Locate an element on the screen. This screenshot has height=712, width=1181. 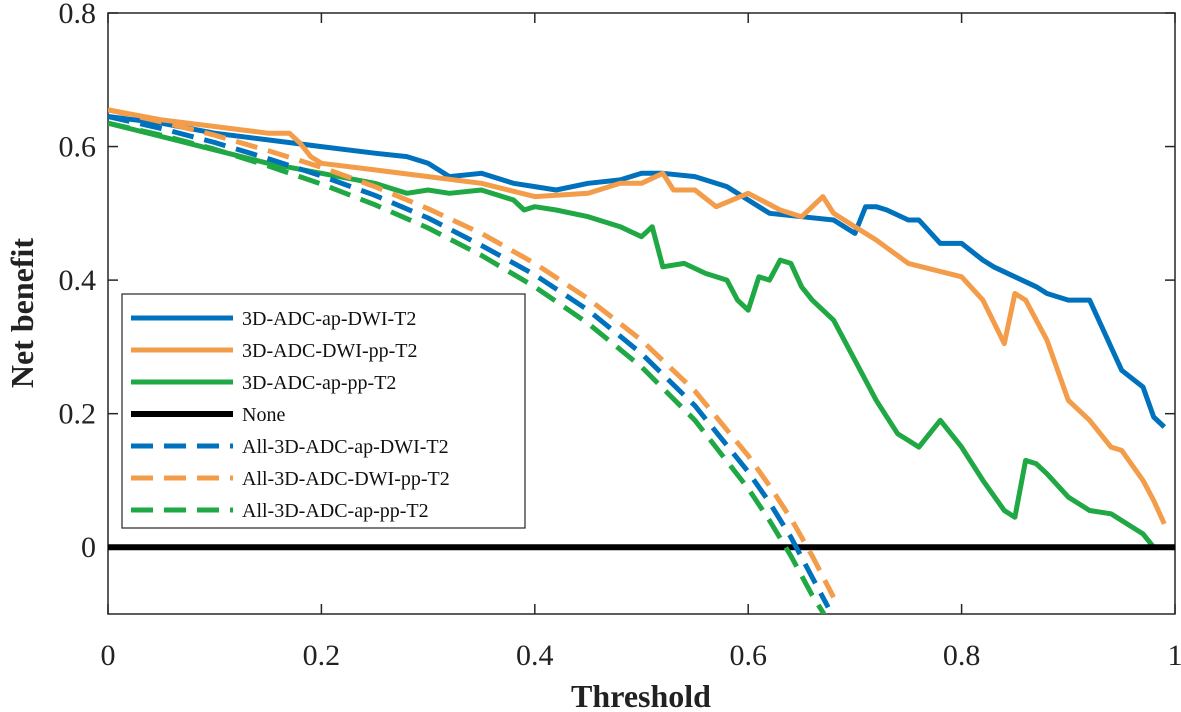
y-tick-labels: 0 0.2 0.4 0.6 0.8 is located at coordinates (78, 282).